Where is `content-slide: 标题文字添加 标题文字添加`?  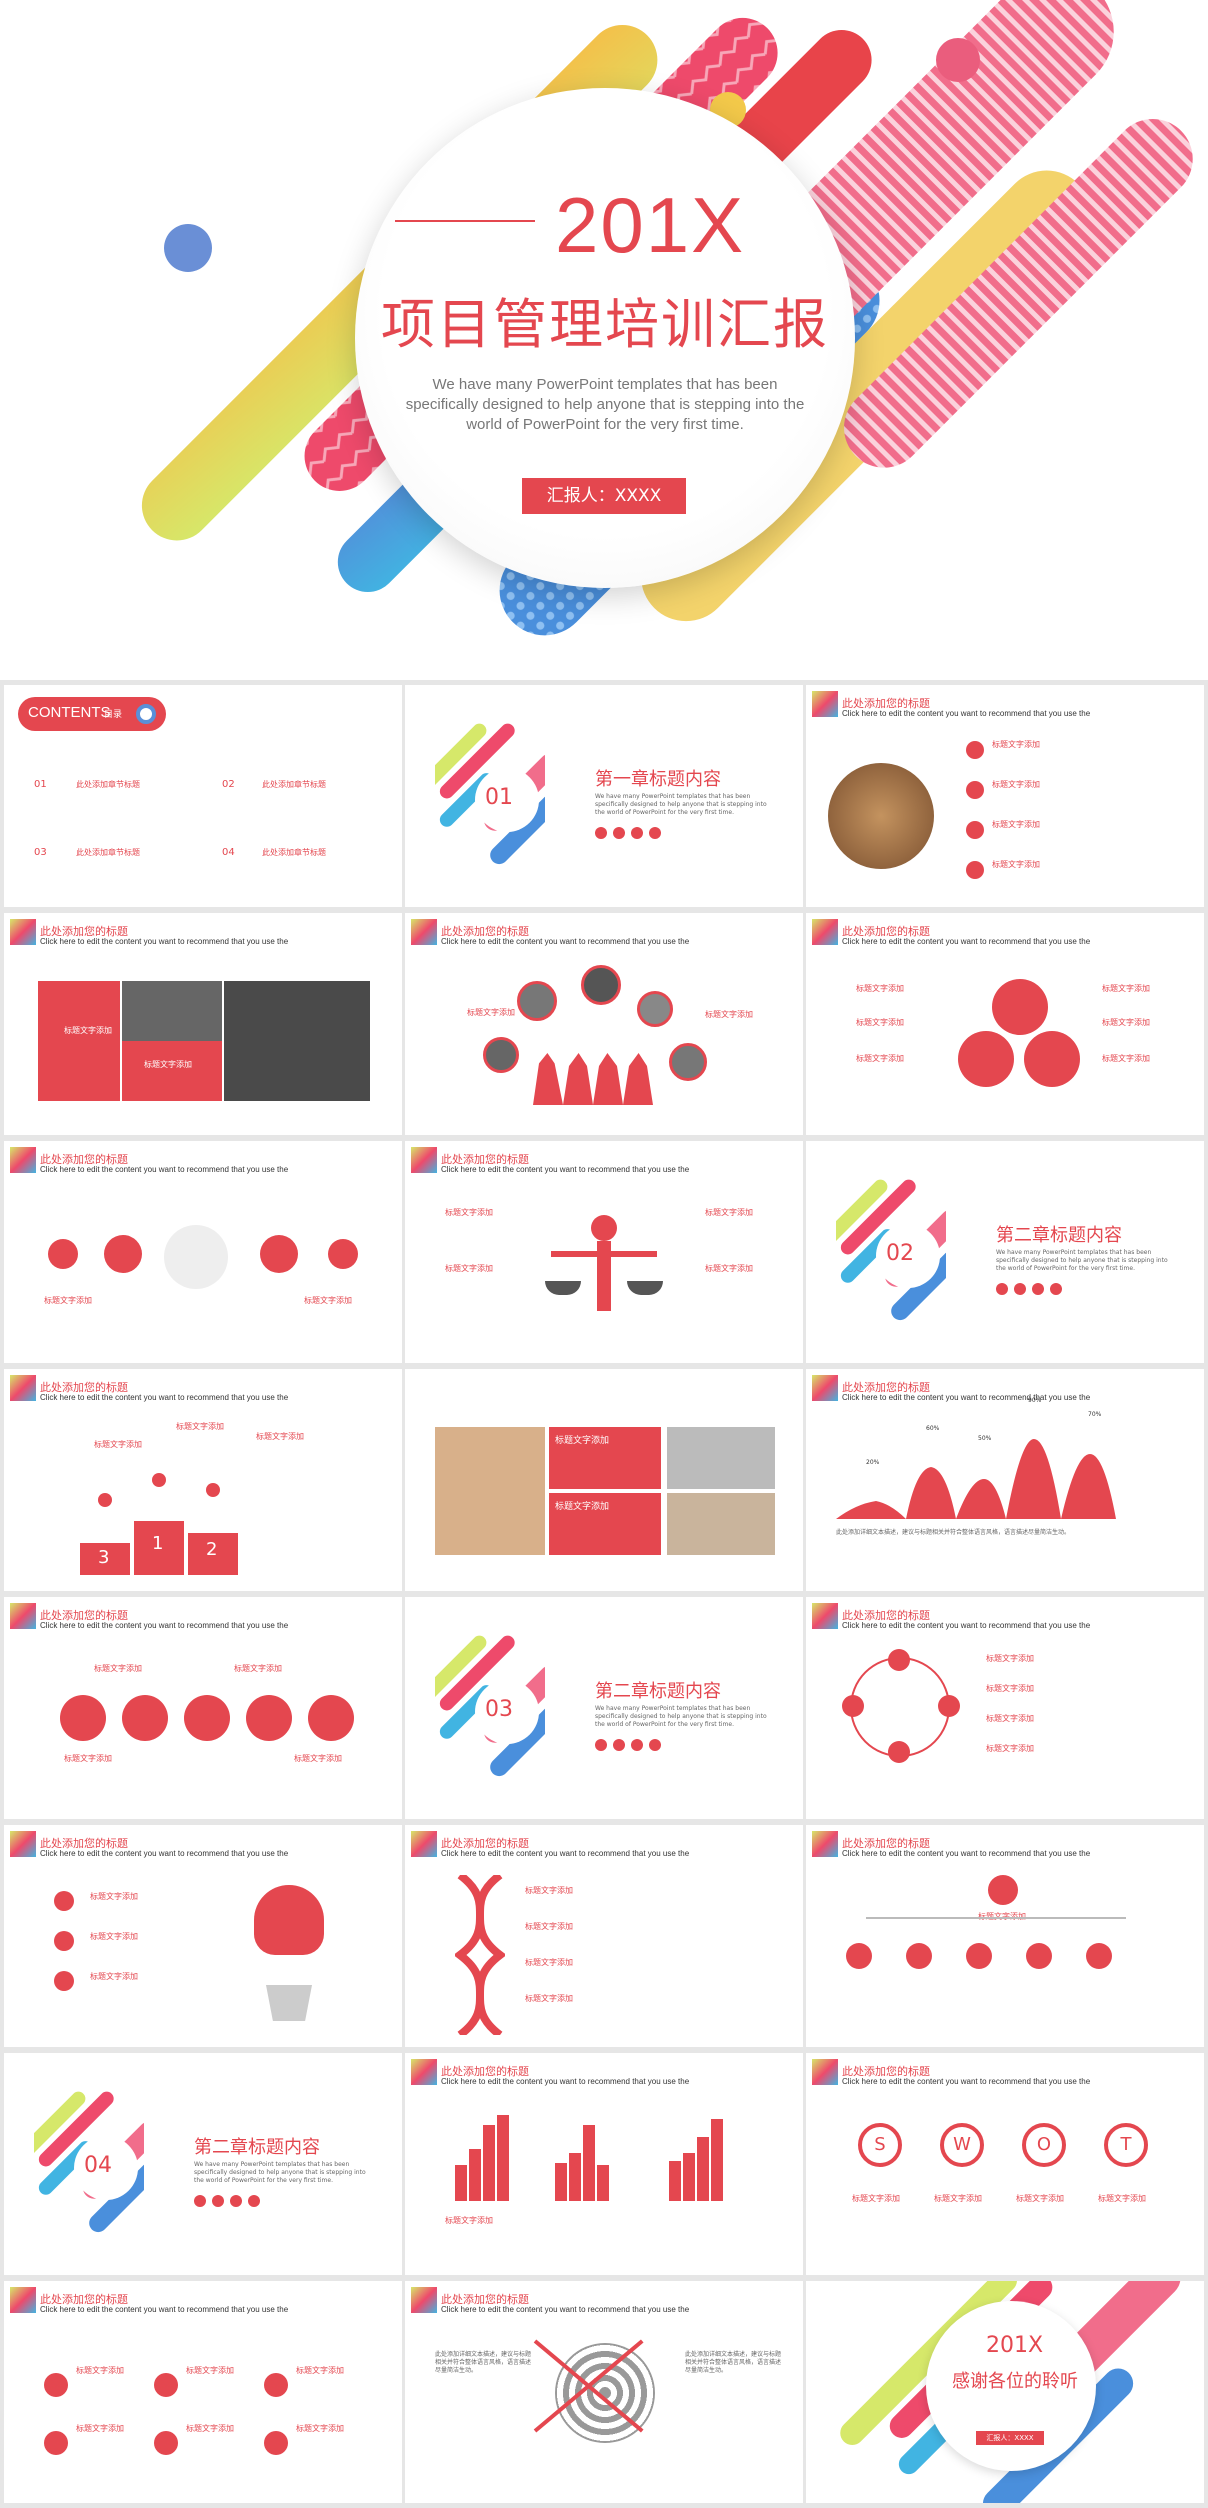 content-slide: 标题文字添加 标题文字添加 is located at coordinates (604, 1480).